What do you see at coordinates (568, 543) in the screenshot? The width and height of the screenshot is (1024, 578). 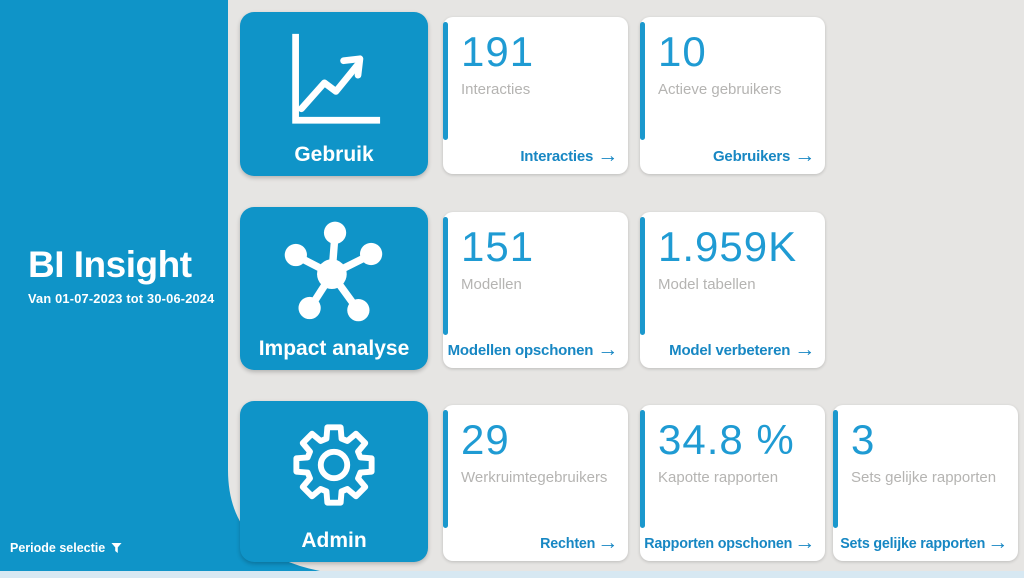 I see `link-label: Rechten` at bounding box center [568, 543].